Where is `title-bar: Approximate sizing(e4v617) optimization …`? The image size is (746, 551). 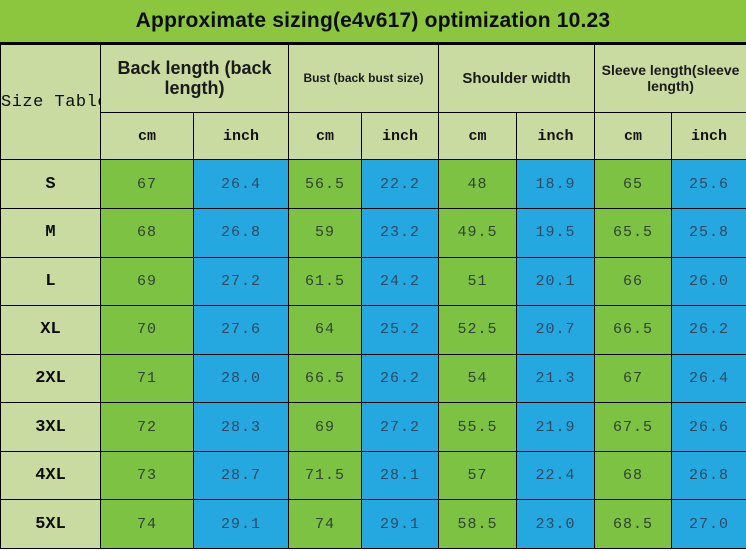
title-bar: Approximate sizing(e4v617) optimization … is located at coordinates (373, 22).